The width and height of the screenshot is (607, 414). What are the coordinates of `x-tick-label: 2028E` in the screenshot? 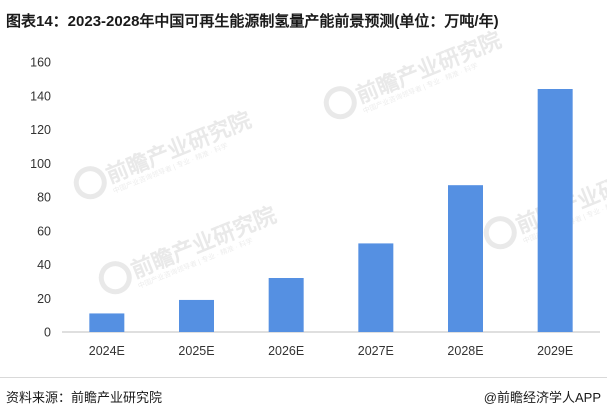 It's located at (465, 351).